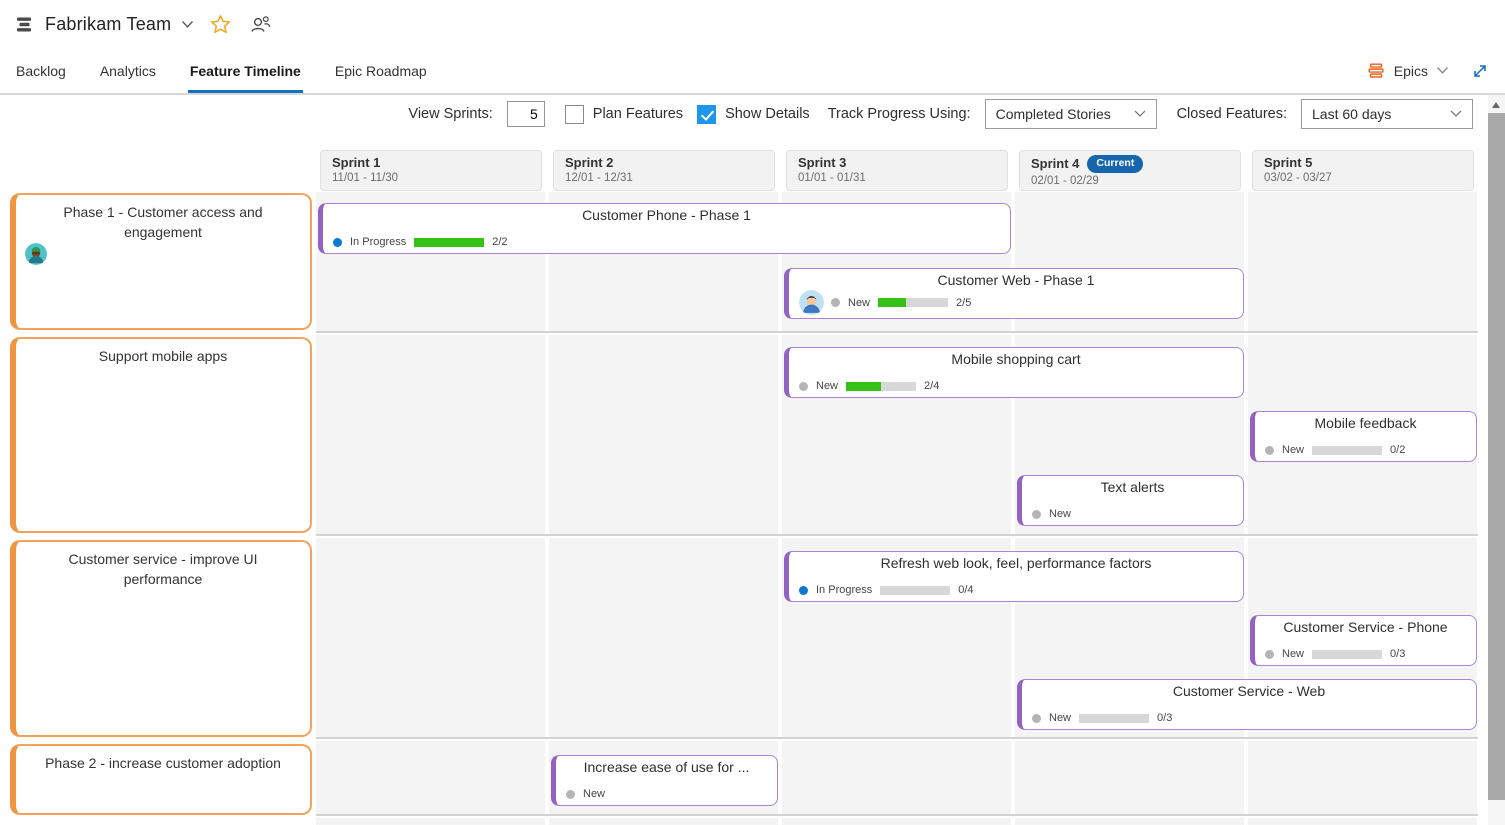 The height and width of the screenshot is (825, 1505). What do you see at coordinates (1132, 487) in the screenshot?
I see `feature-title: Text alerts` at bounding box center [1132, 487].